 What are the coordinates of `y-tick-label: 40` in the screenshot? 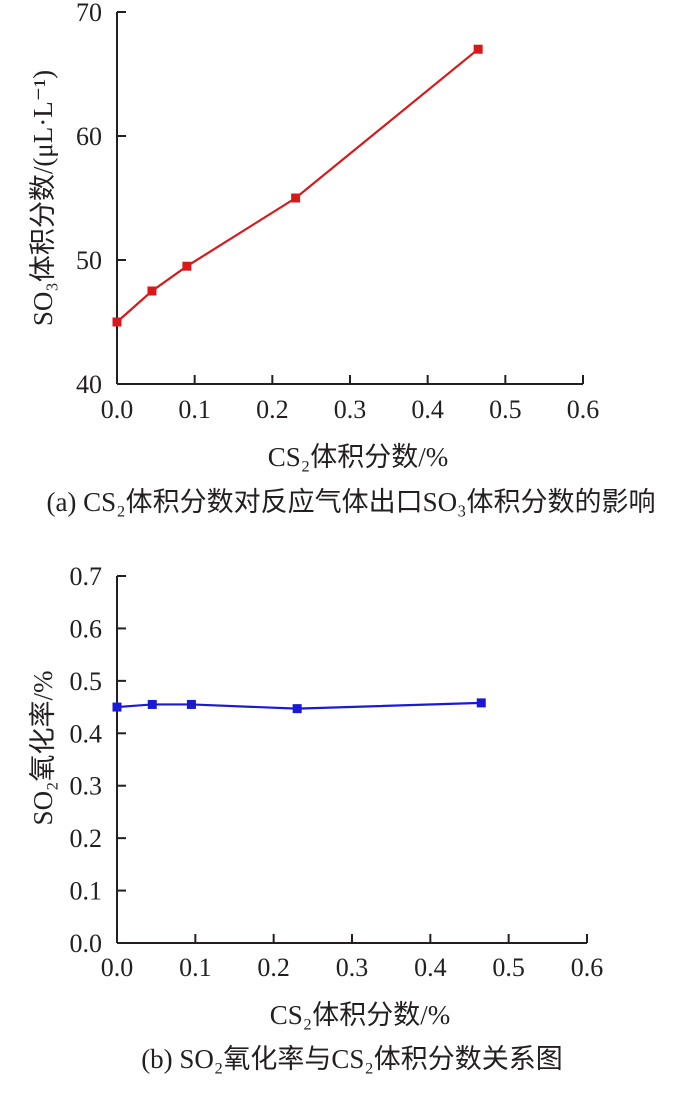 It's located at (89, 384).